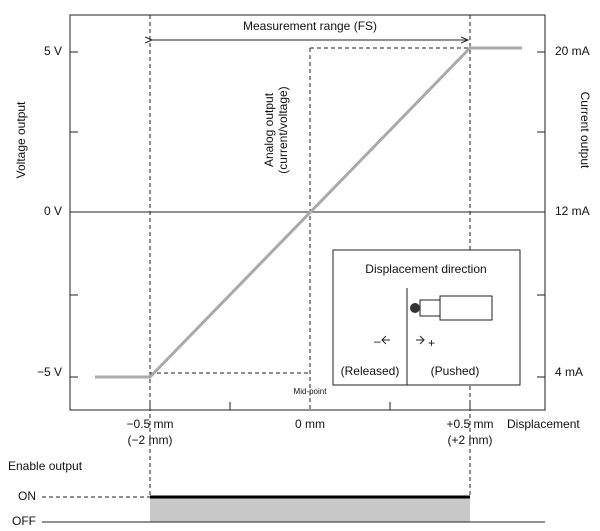  I want to click on left-tick: 5 V, so click(53, 51).